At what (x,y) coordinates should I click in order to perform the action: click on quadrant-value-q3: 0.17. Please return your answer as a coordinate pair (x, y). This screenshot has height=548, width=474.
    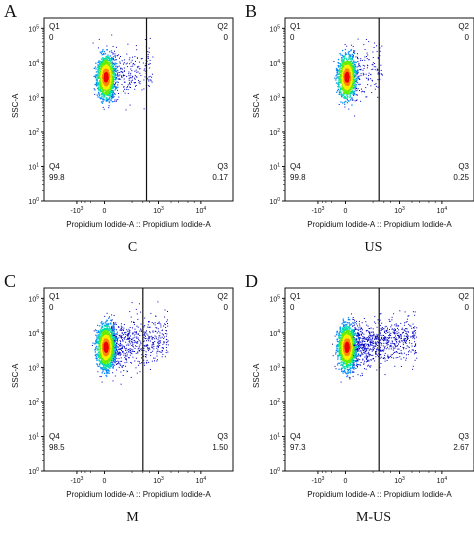
    Looking at the image, I should click on (220, 177).